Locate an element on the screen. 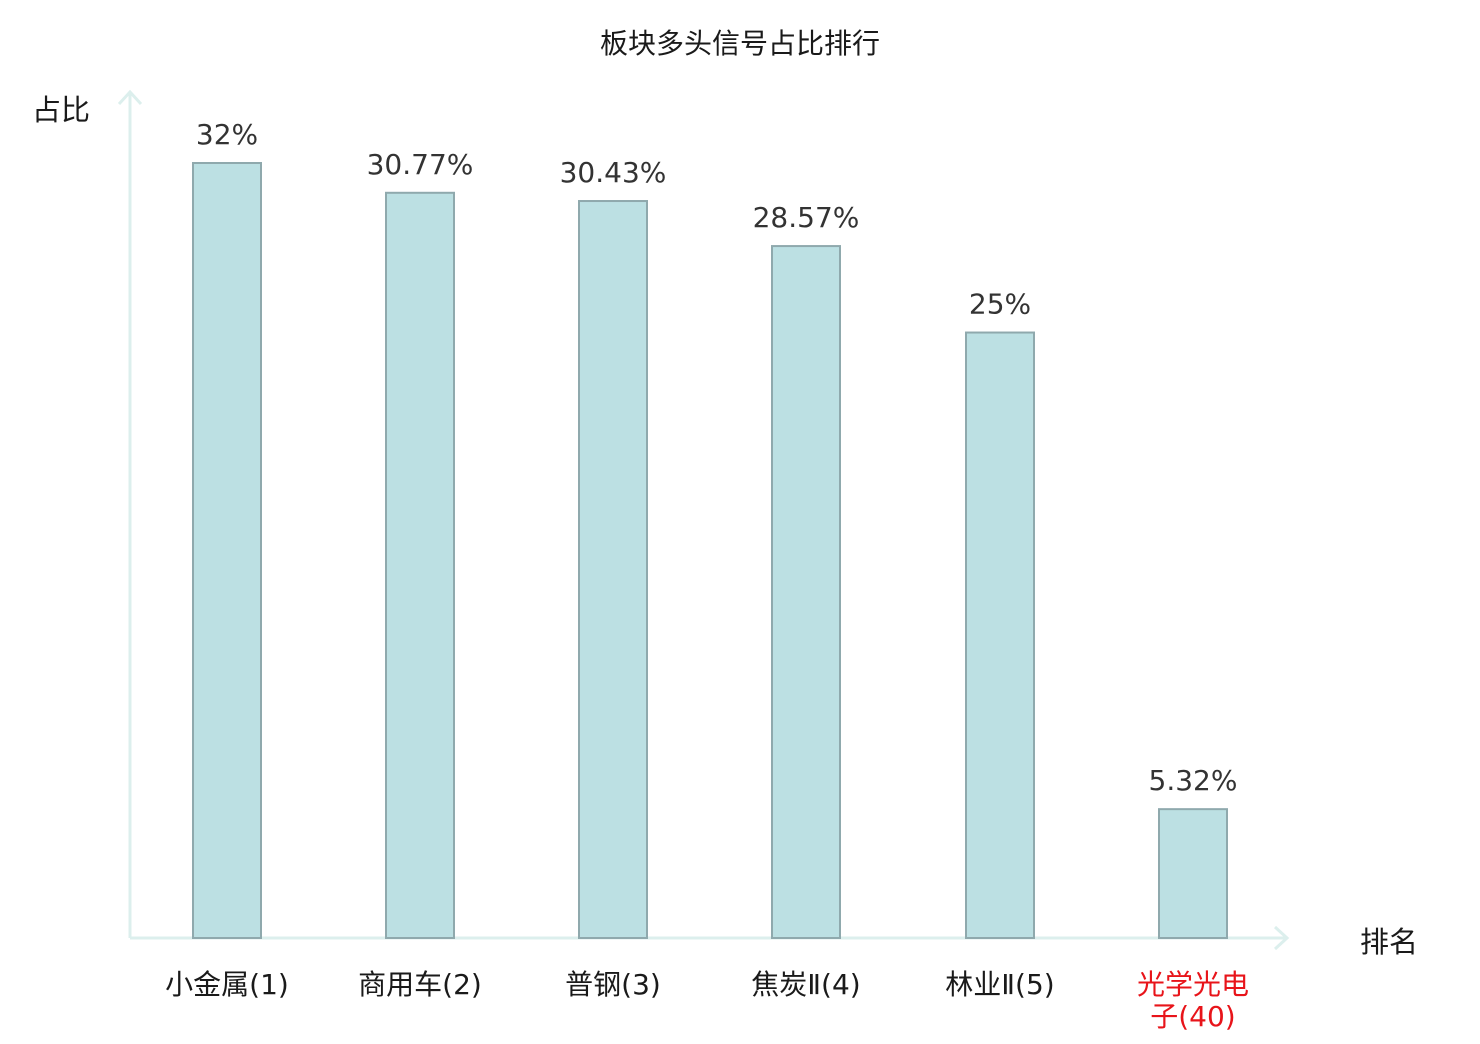  category-label-6-line-1: 光学光电 is located at coordinates (1193, 984).